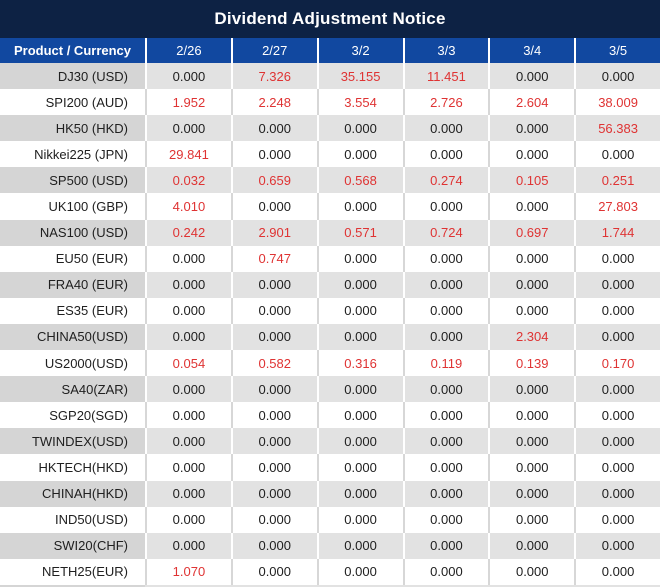 The width and height of the screenshot is (660, 587). What do you see at coordinates (617, 102) in the screenshot?
I see `value-cell: 38.009` at bounding box center [617, 102].